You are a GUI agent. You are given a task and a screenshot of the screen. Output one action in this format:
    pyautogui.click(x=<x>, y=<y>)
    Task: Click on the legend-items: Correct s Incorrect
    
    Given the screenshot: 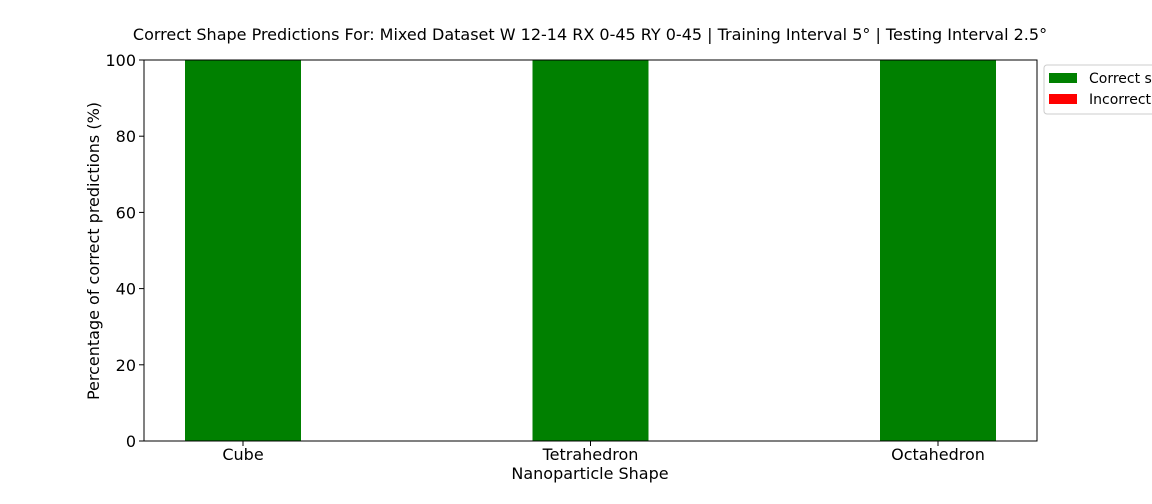 What is the action you would take?
    pyautogui.click(x=1100, y=89)
    